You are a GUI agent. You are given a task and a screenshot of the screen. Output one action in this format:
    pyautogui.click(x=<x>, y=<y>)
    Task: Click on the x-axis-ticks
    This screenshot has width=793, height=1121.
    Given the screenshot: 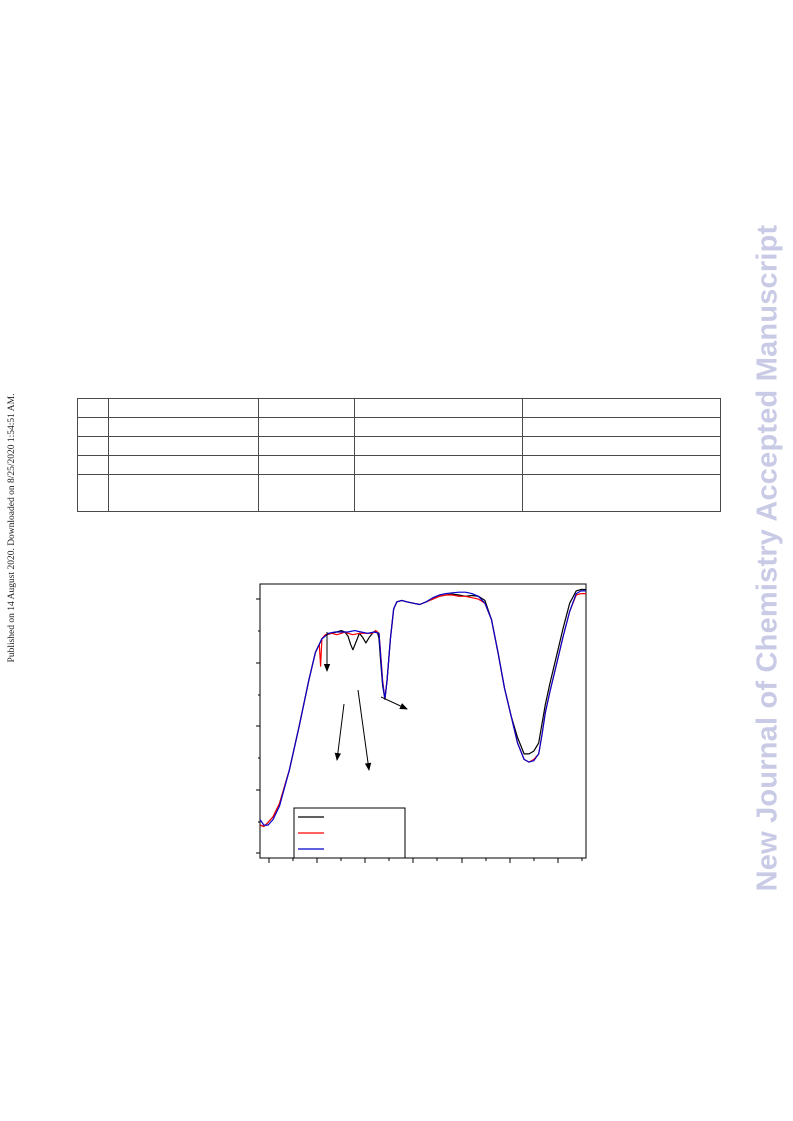 What is the action you would take?
    pyautogui.click(x=425, y=860)
    